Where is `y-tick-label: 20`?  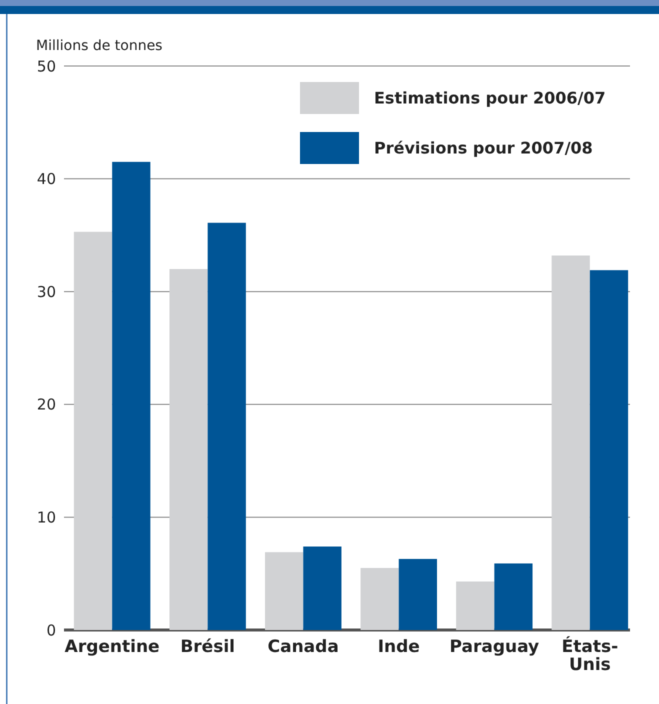
y-tick-label: 20 is located at coordinates (46, 405).